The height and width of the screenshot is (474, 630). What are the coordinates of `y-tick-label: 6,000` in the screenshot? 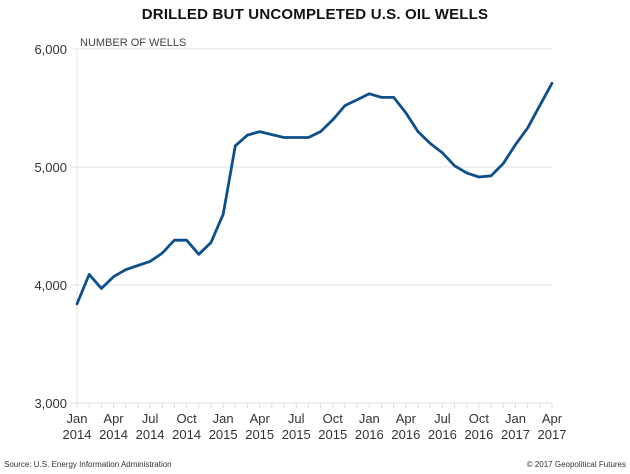 It's located at (50, 49).